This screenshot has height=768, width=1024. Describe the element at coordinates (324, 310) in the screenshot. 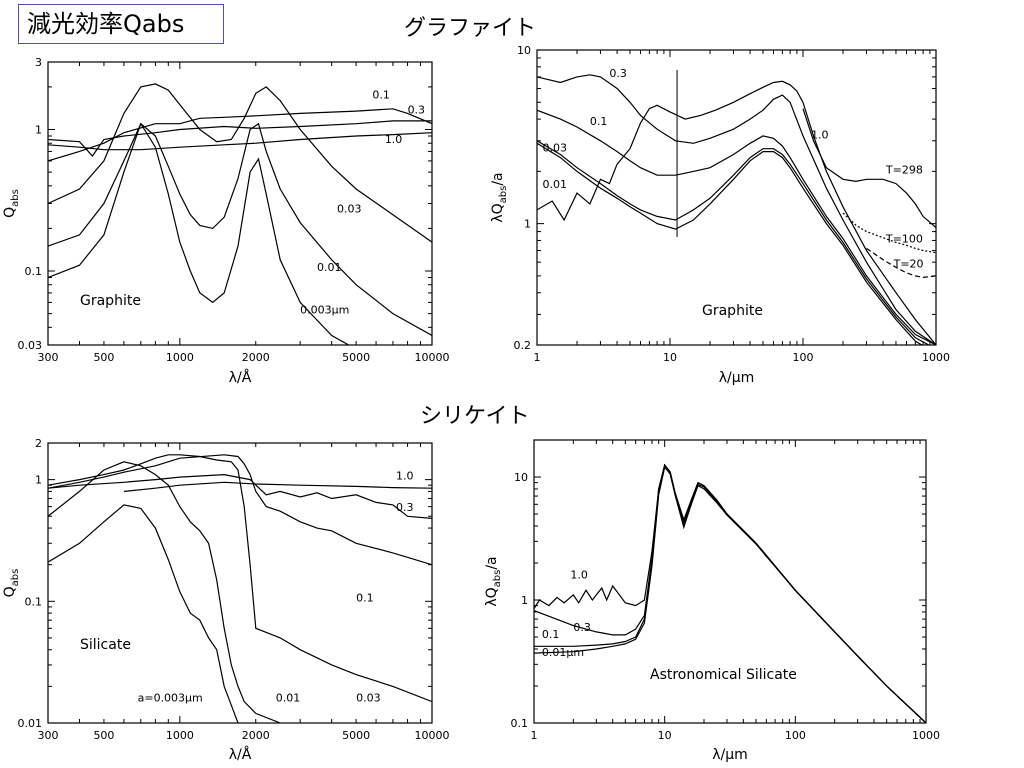

I see `series-label: 0.003μm` at that location.